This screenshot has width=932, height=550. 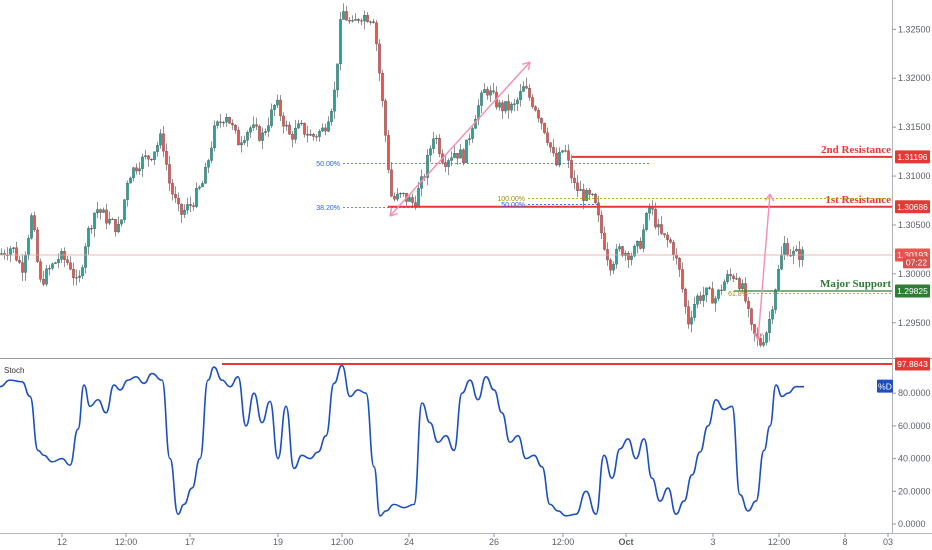 I want to click on stoch-title: Stoch, so click(x=14, y=370).